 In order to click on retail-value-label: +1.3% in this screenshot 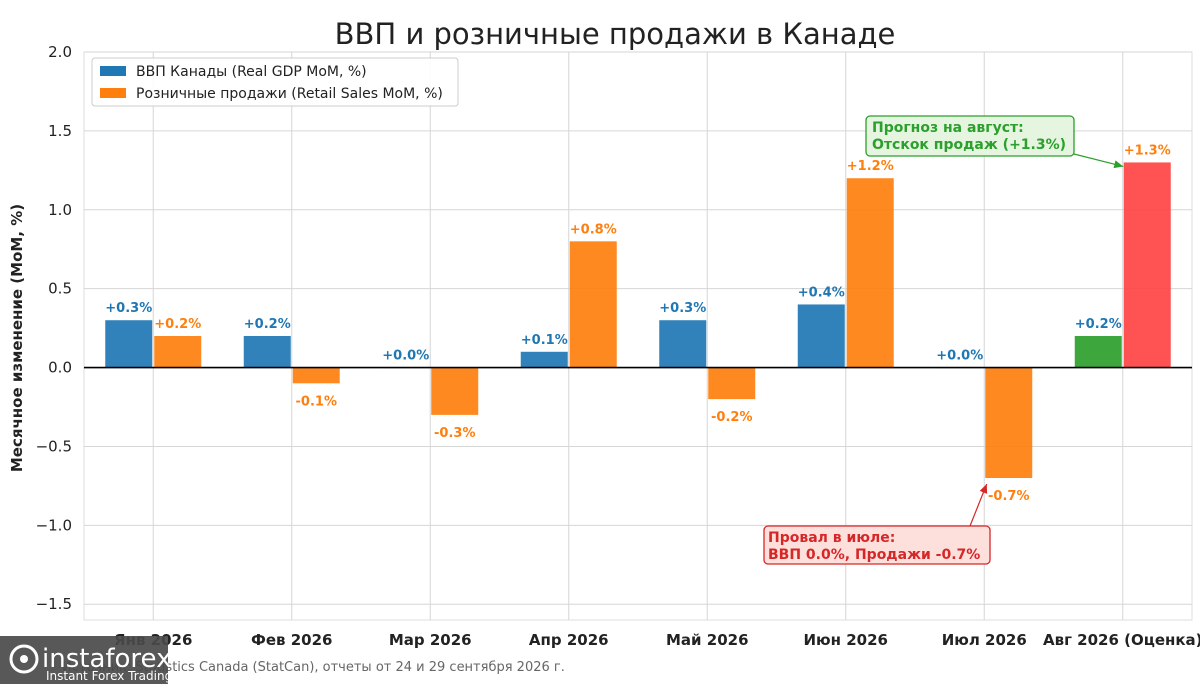, I will do `click(1147, 150)`.